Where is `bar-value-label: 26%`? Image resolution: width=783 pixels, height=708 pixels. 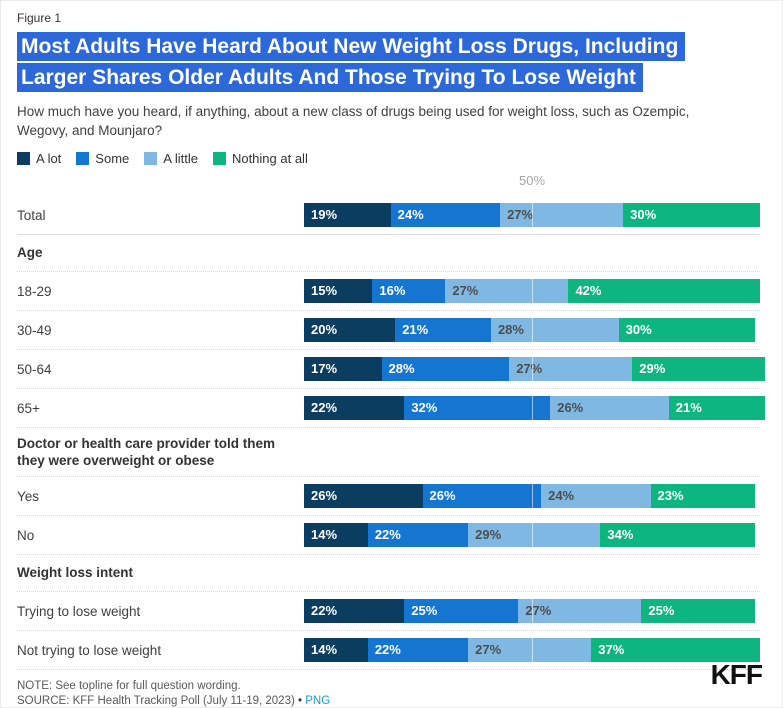 bar-value-label: 26% is located at coordinates (324, 495).